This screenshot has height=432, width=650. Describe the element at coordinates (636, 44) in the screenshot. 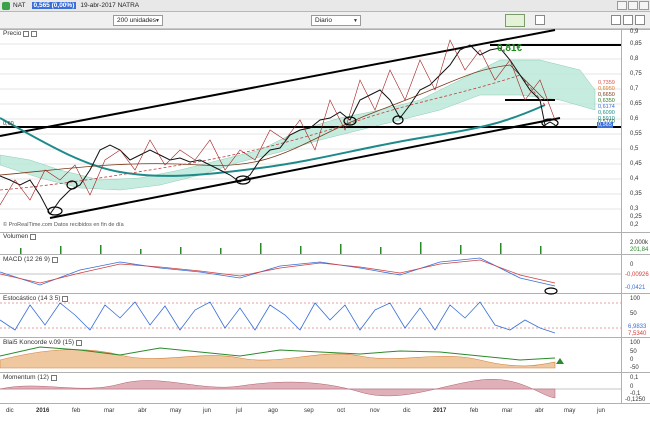

I see `price-tick: 0,85` at that location.